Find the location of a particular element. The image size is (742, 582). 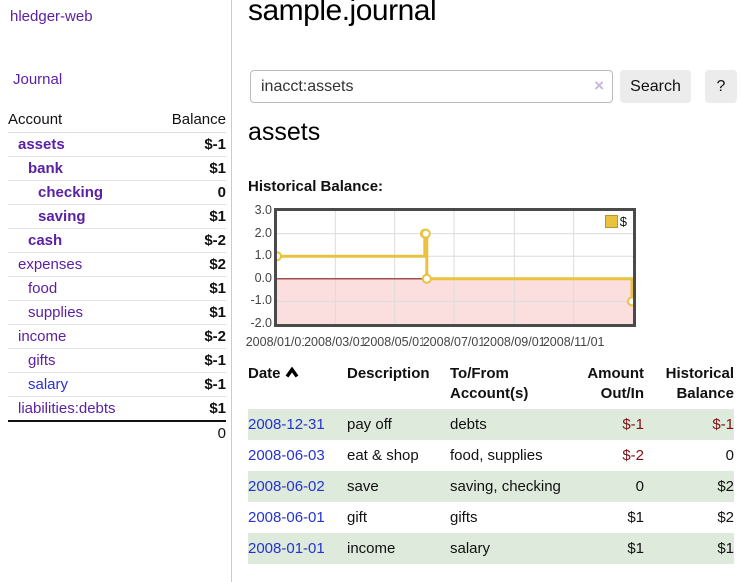

register-balance: $-1 is located at coordinates (723, 424).